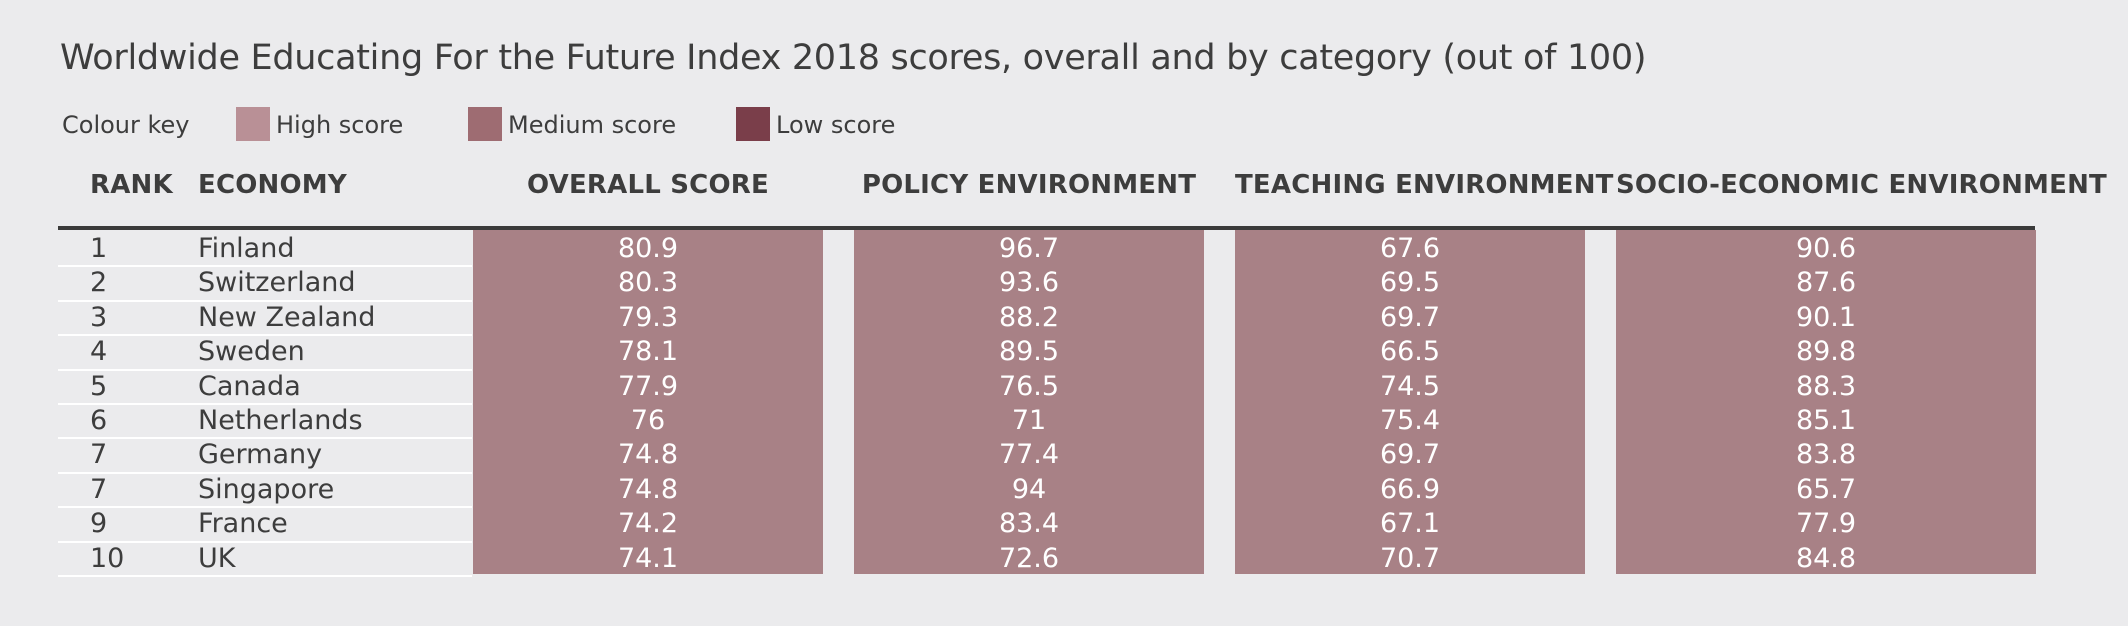 The height and width of the screenshot is (626, 2128). I want to click on header-overall-score: OVERALL SCORE, so click(648, 185).